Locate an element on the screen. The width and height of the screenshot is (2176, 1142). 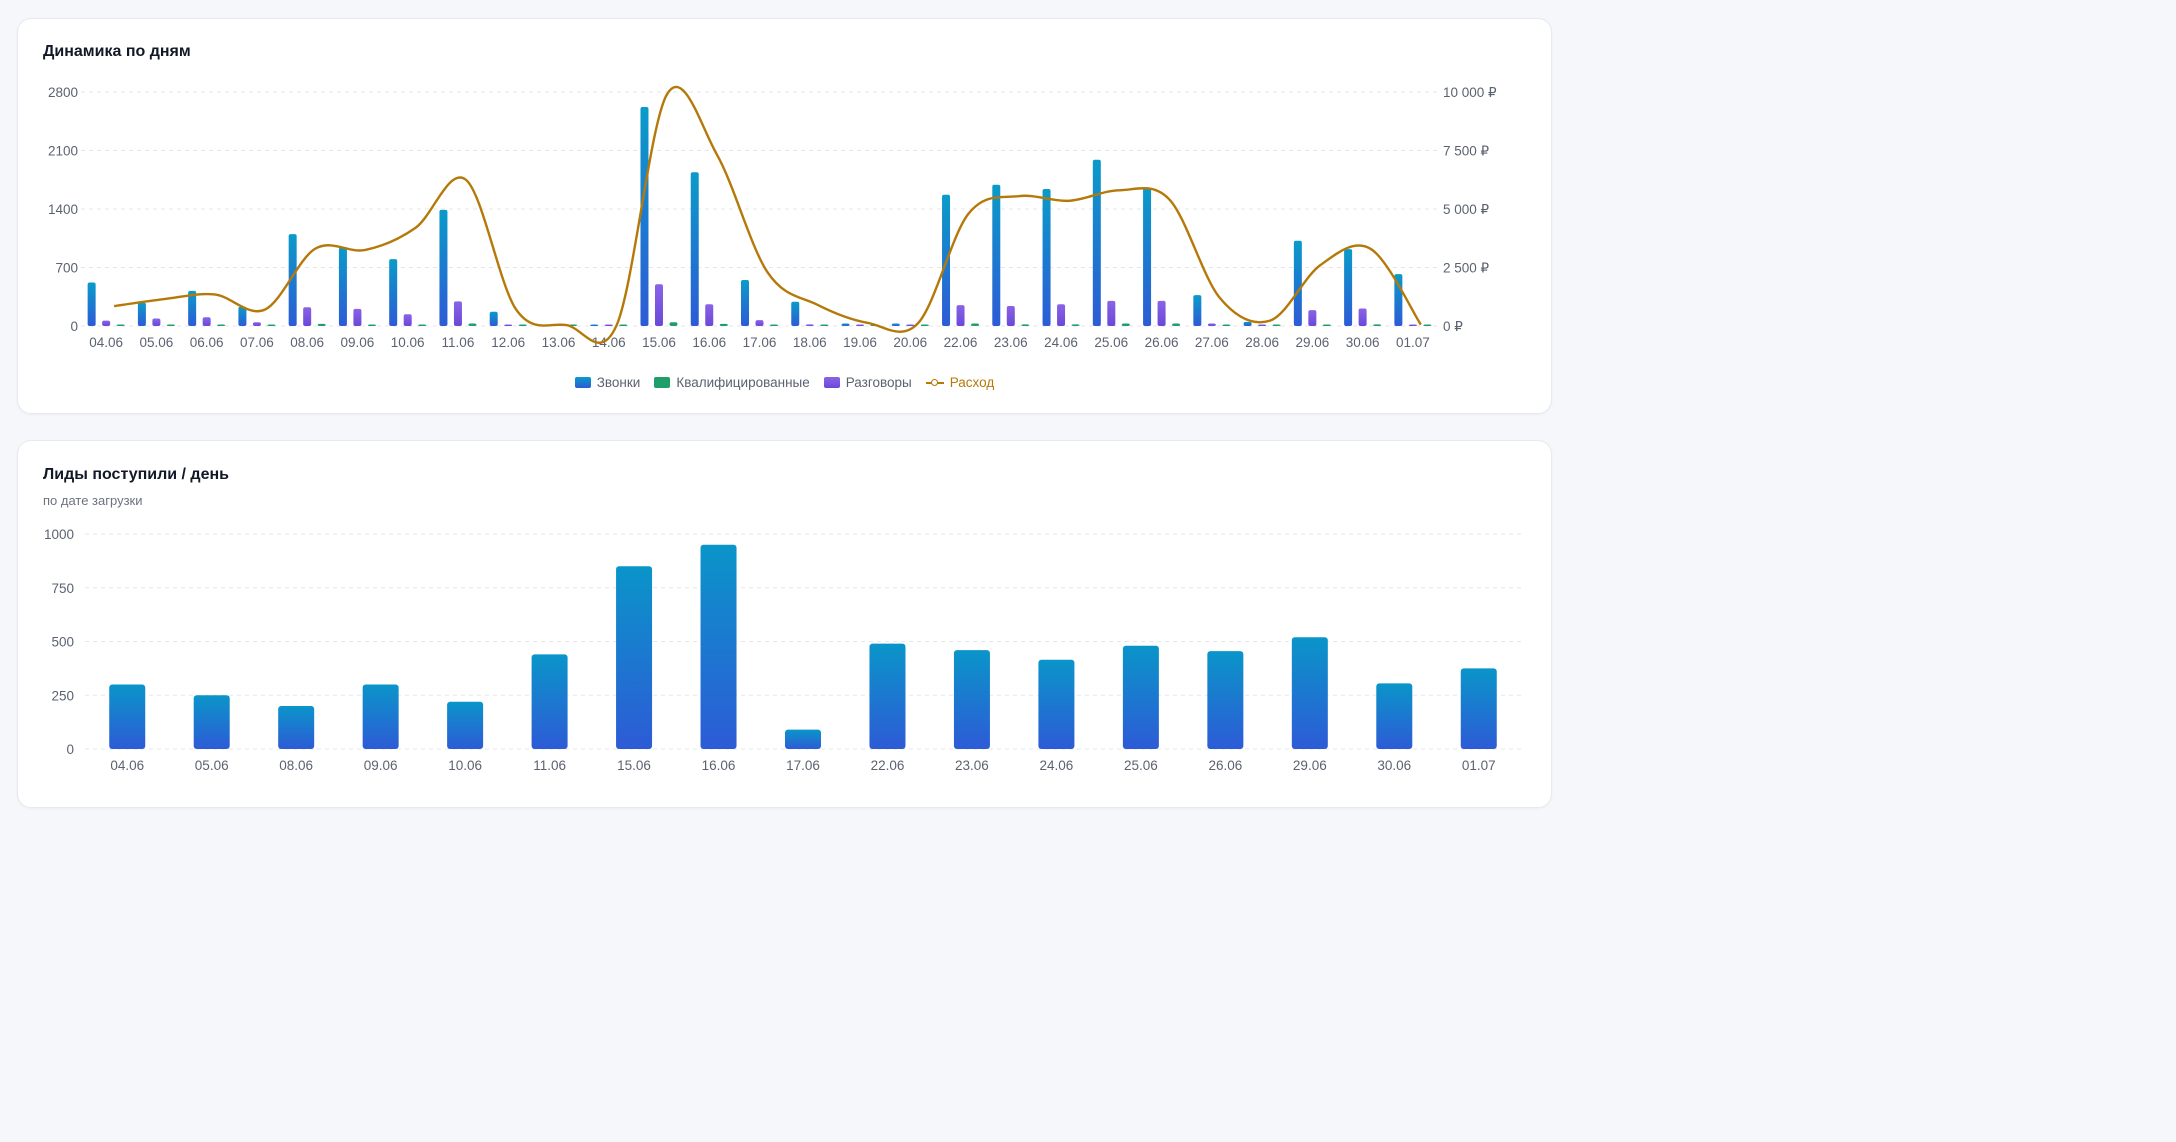
legend-item-qualified: Квалифицированные is located at coordinates (732, 382).